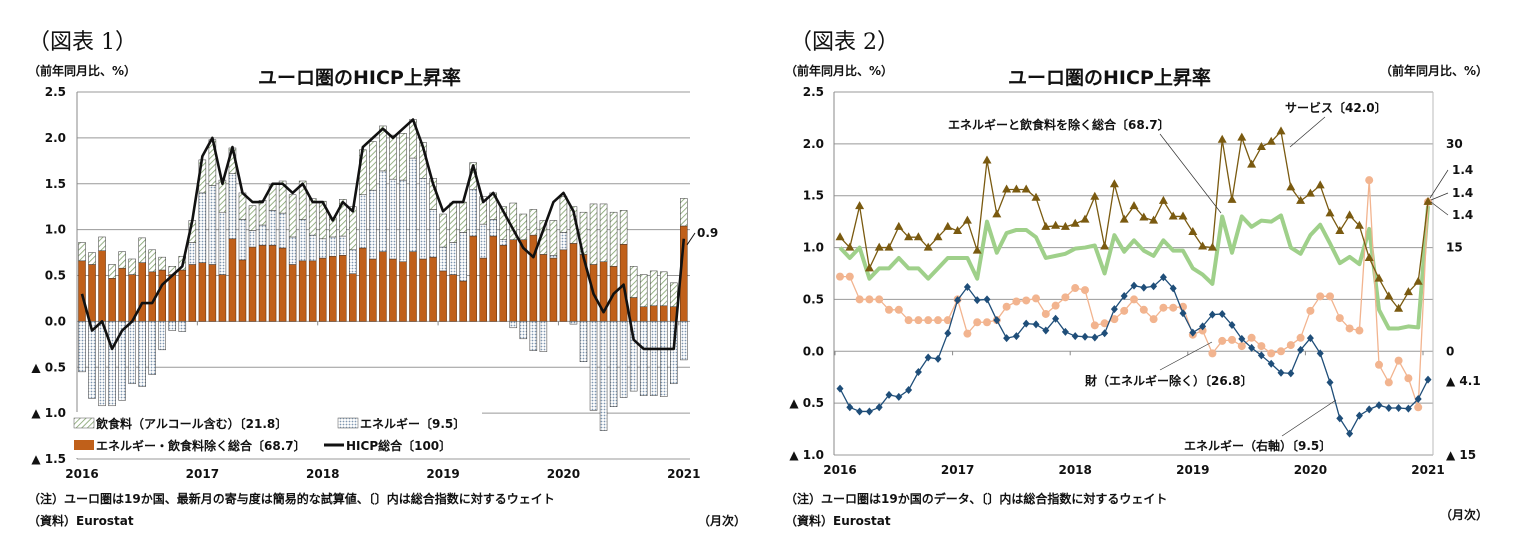  Describe the element at coordinates (838, 521) in the screenshot. I see `source-2: （資料）Eurostat` at that location.